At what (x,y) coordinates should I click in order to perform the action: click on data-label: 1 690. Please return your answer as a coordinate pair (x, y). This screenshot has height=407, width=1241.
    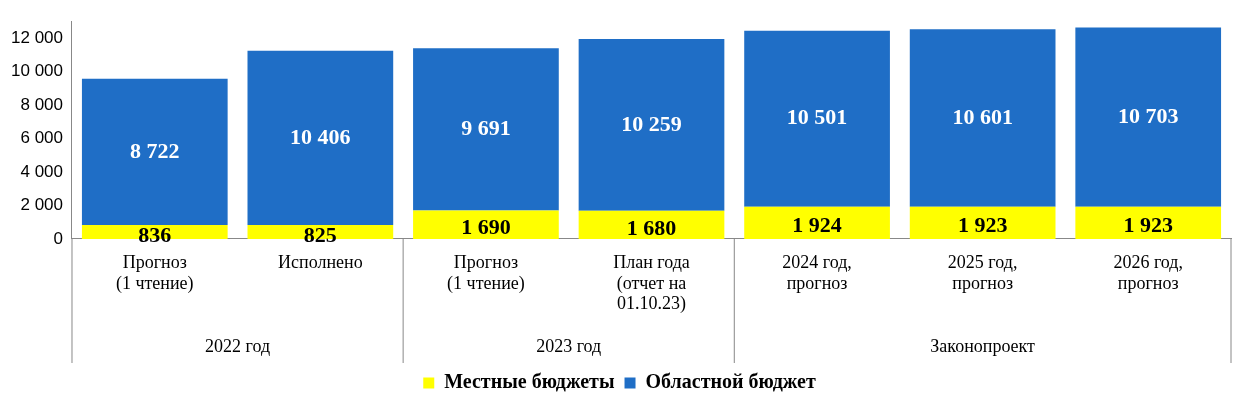
    Looking at the image, I should click on (486, 227).